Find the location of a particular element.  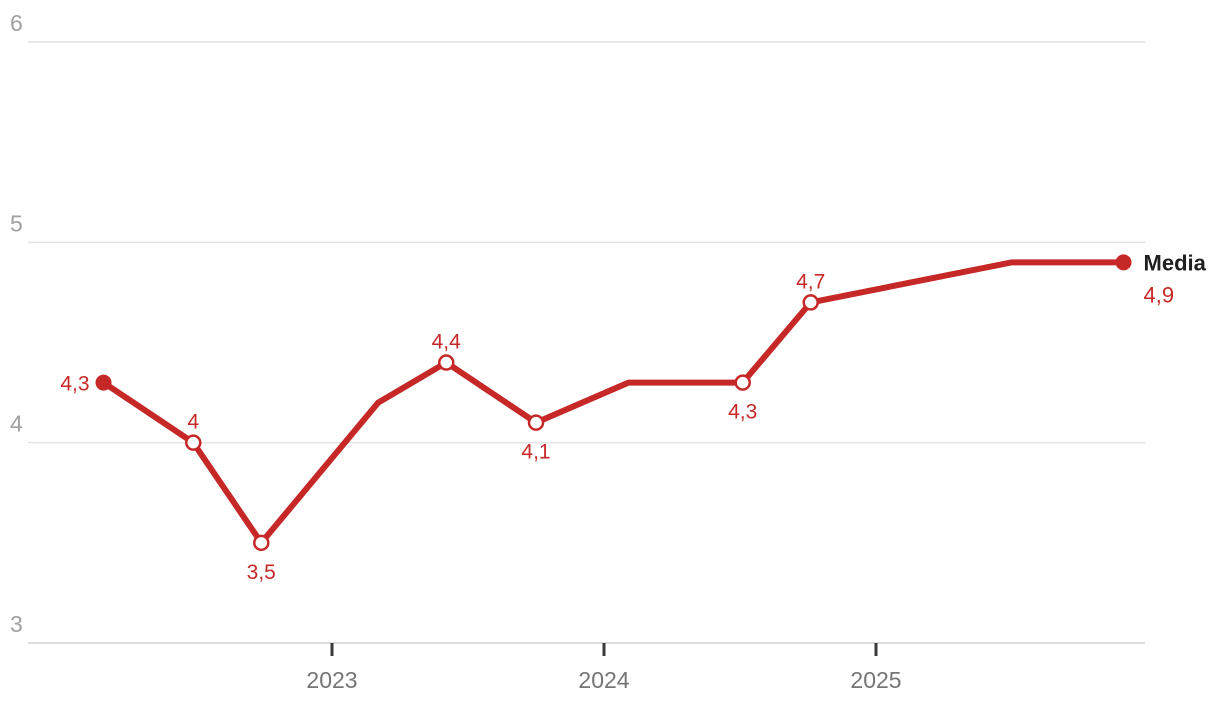

data-point-label: 4,4 is located at coordinates (447, 342).